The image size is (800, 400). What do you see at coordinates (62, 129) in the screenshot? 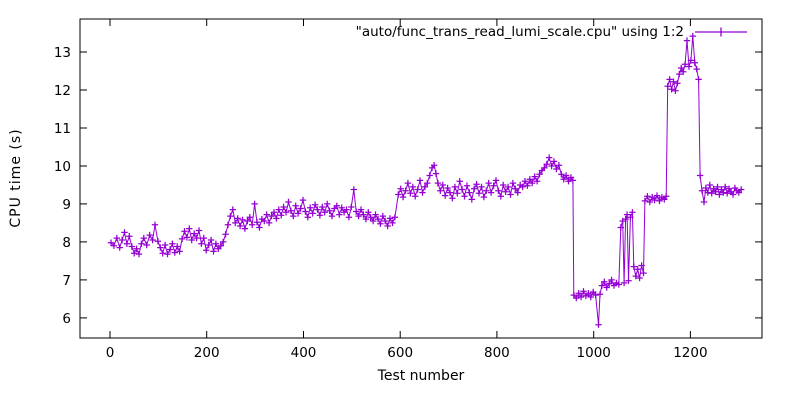
I see `y-tick-label: 11` at bounding box center [62, 129].